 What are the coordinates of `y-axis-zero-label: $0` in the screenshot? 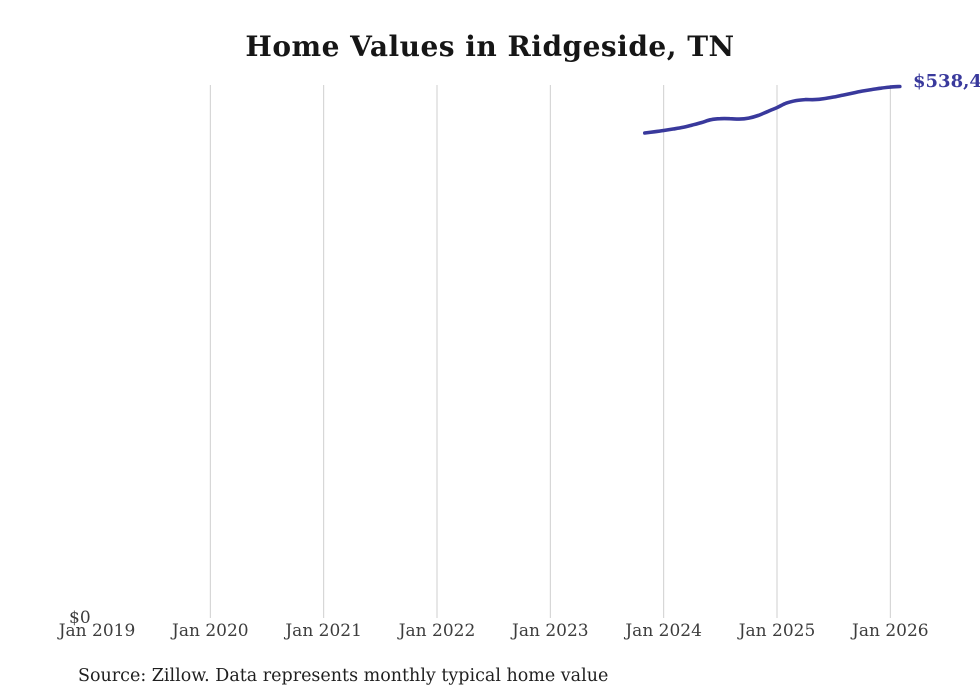 It's located at (80, 618).